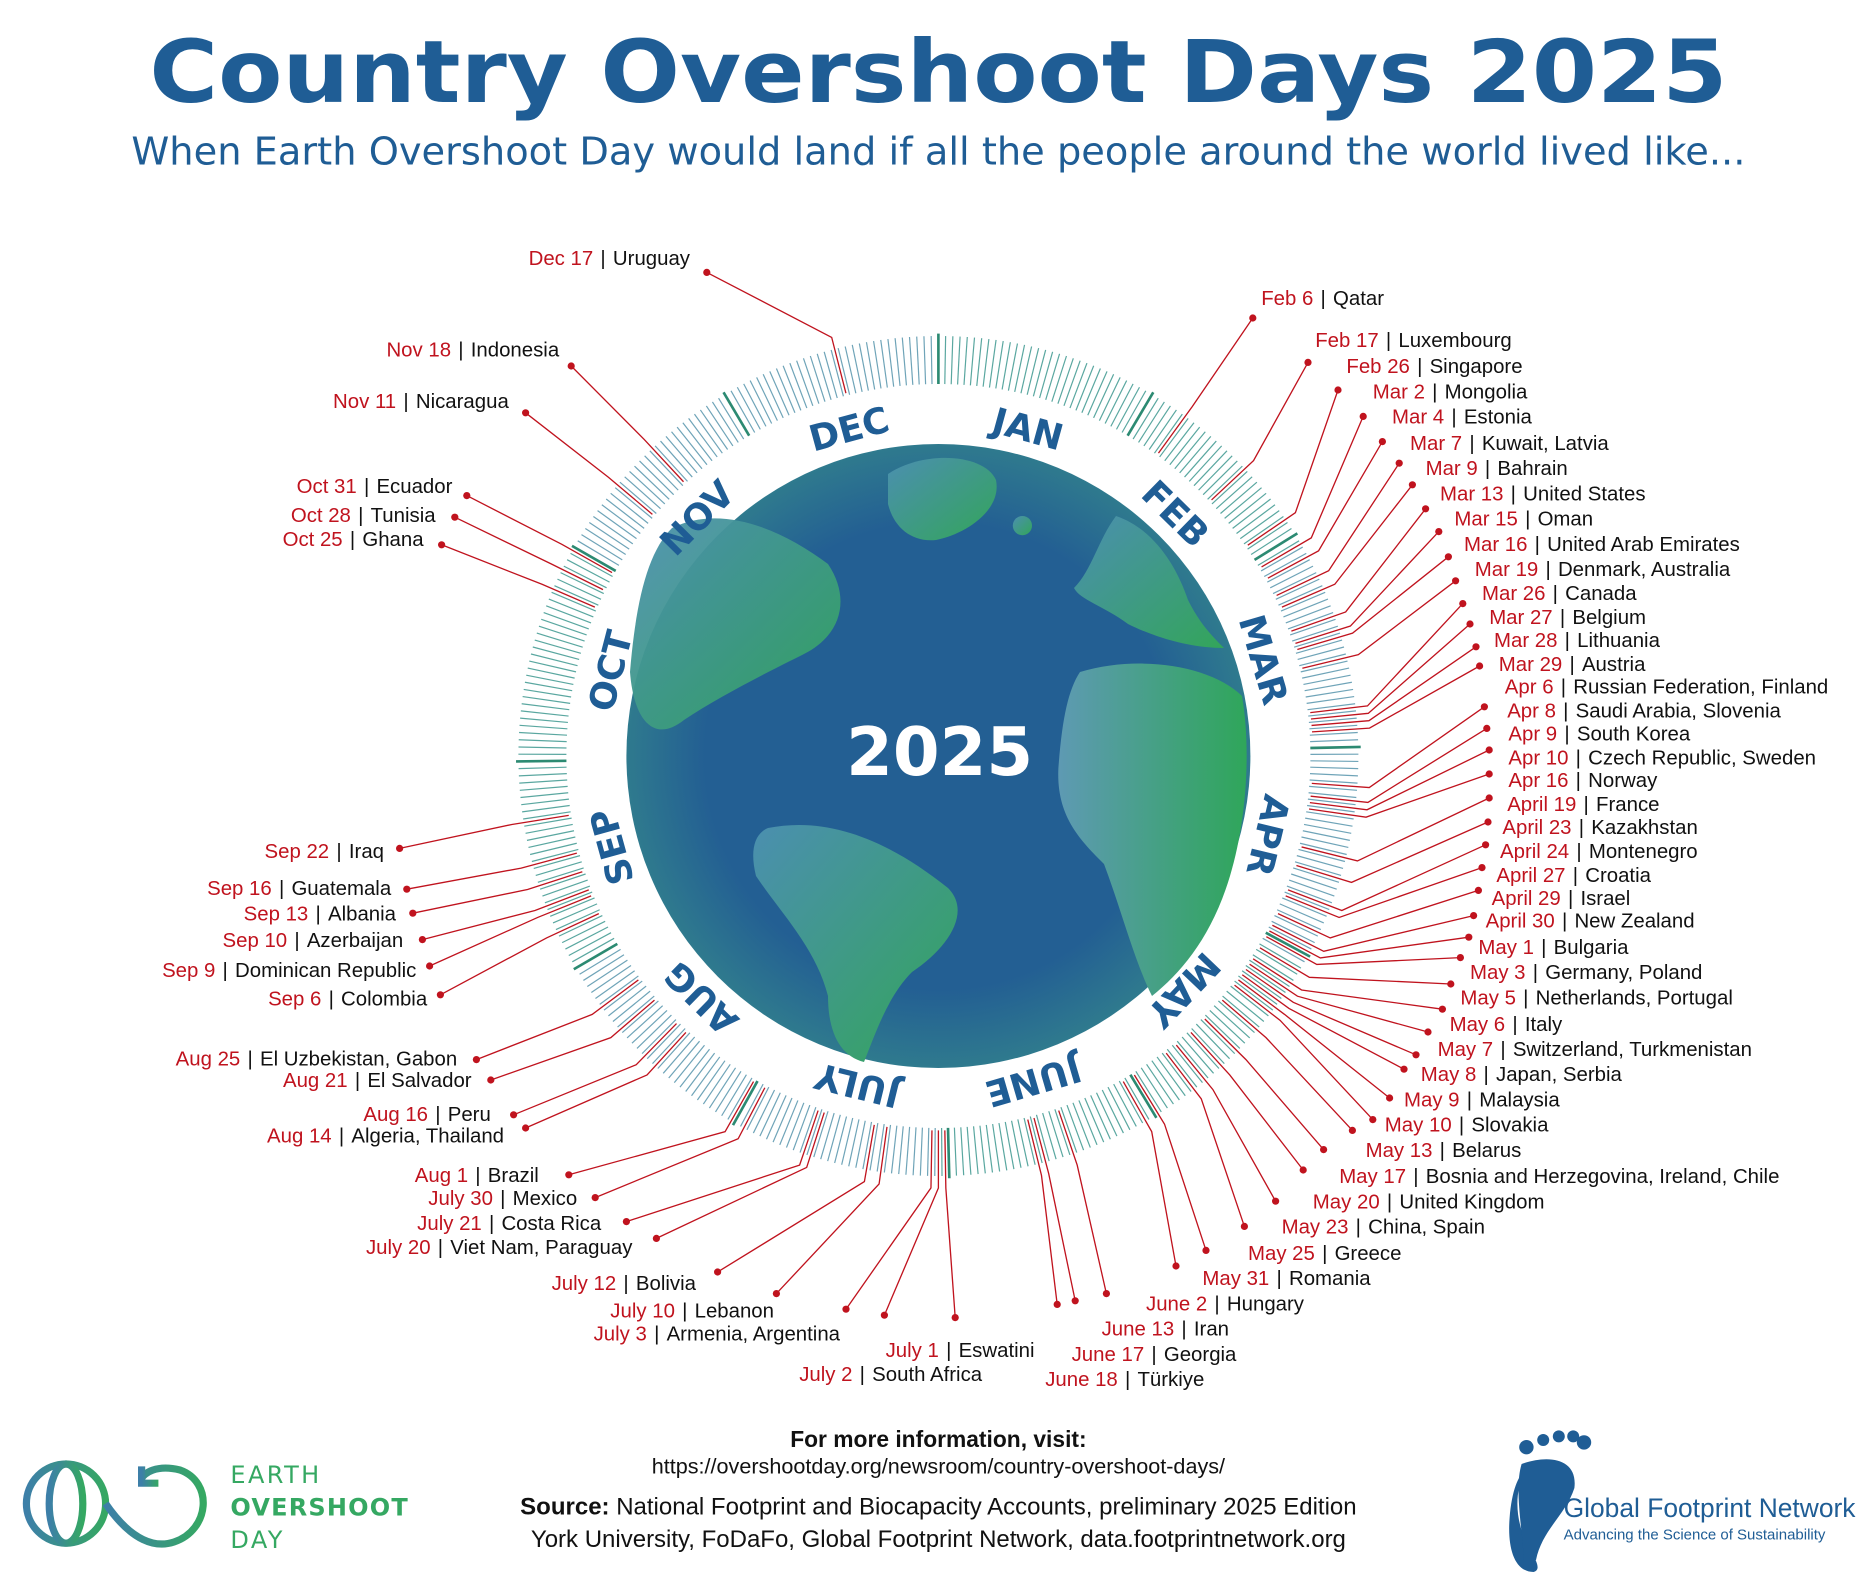 The width and height of the screenshot is (1872, 1584). Describe the element at coordinates (1466, 1050) in the screenshot. I see `overshoot-date: May 7` at that location.